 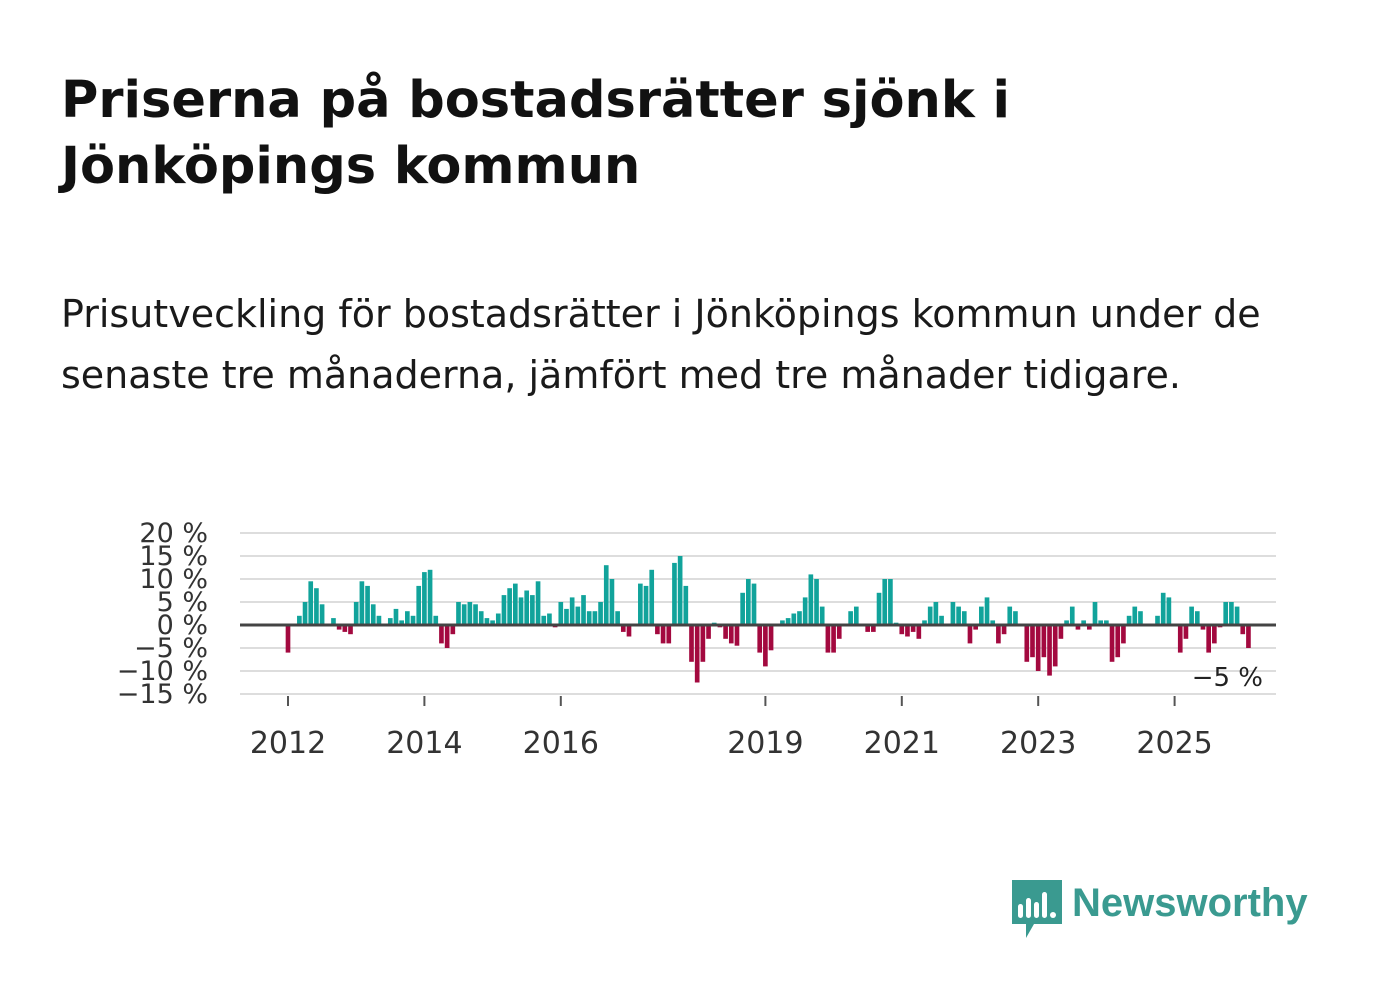 I want to click on newsworthy-logo: Newsworthy, so click(x=1160, y=910).